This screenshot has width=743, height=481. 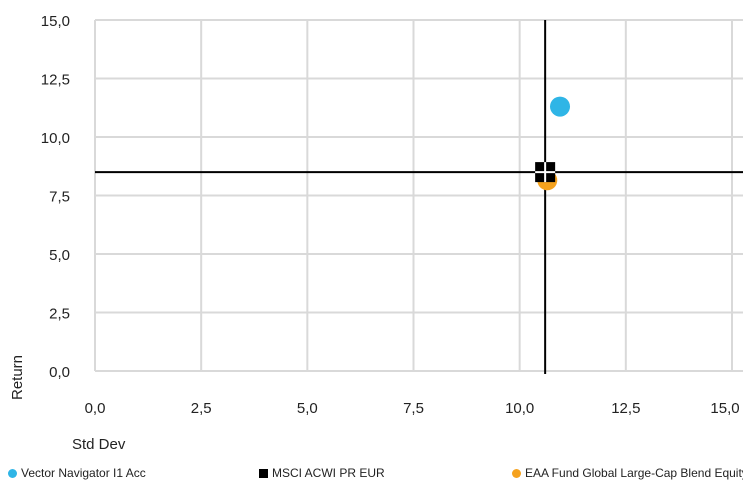 What do you see at coordinates (263, 473) in the screenshot?
I see `legend-index-marker` at bounding box center [263, 473].